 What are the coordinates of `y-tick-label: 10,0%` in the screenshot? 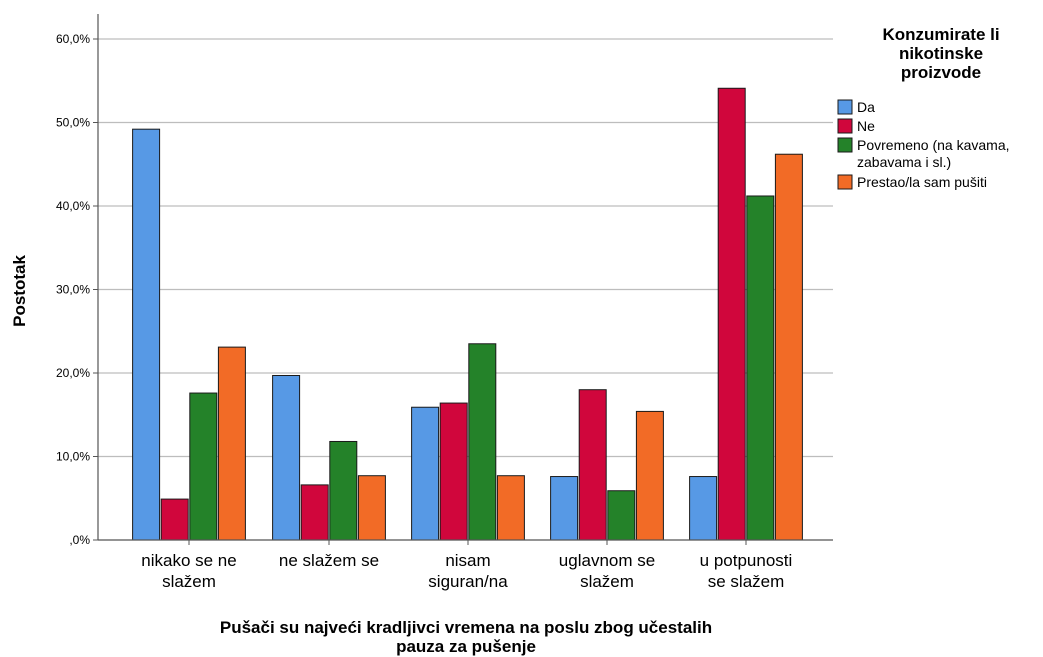 It's located at (73, 457).